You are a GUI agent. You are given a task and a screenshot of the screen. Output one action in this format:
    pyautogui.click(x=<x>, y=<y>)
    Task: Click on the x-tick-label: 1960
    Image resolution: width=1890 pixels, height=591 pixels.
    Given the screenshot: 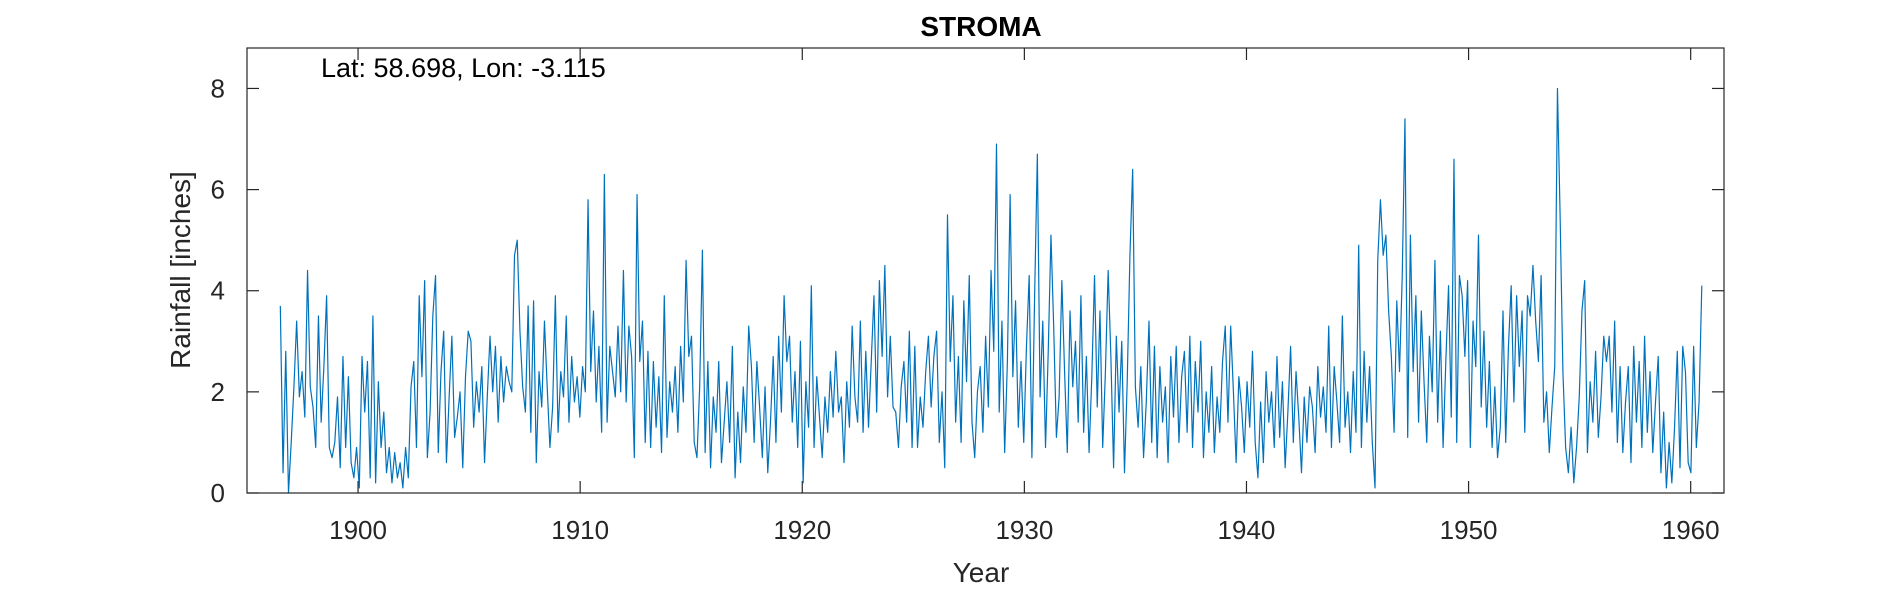 What is the action you would take?
    pyautogui.click(x=1691, y=530)
    